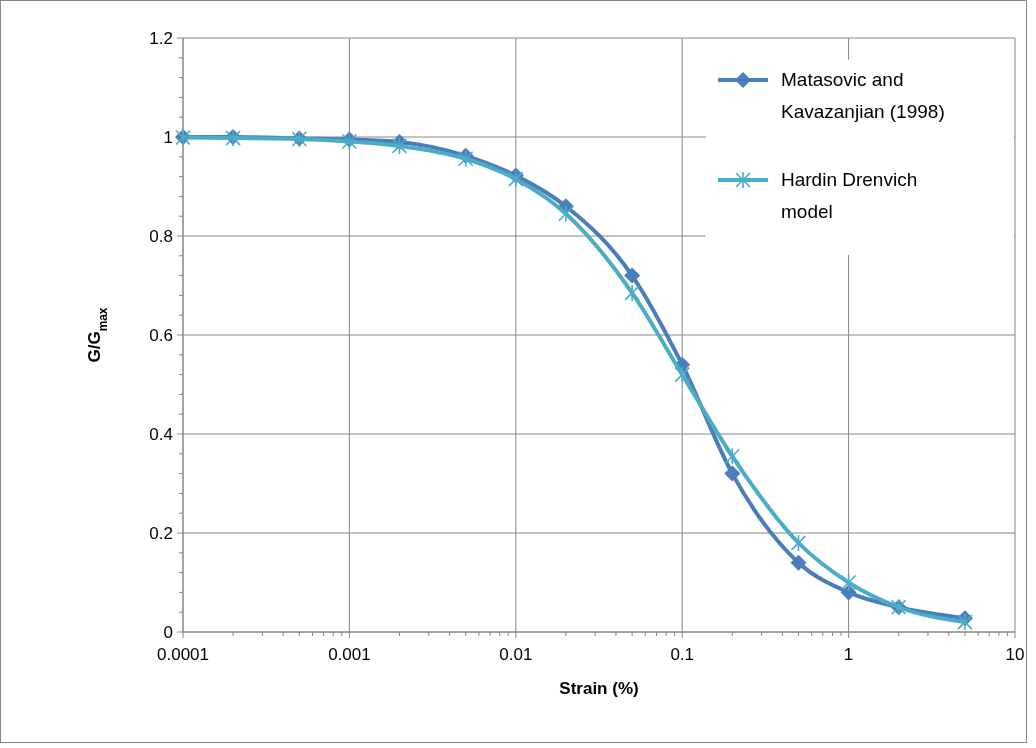 Image resolution: width=1036 pixels, height=748 pixels. I want to click on legend-label: Hardin Drenvich model, so click(849, 195).